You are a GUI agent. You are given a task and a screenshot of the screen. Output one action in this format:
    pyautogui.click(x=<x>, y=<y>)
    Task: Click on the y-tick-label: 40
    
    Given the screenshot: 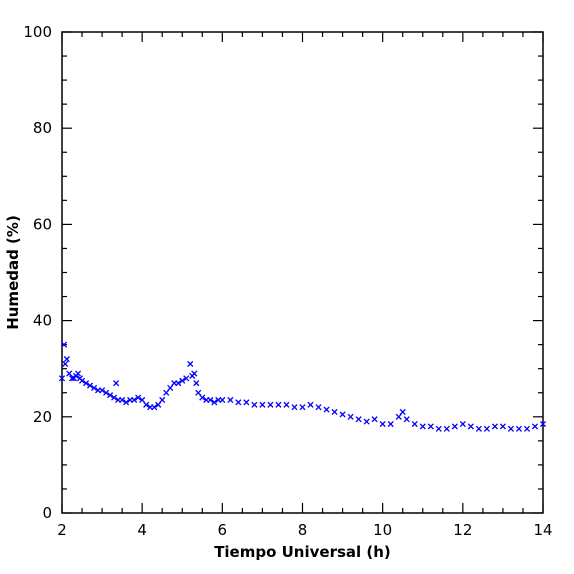 What is the action you would take?
    pyautogui.click(x=42, y=321)
    